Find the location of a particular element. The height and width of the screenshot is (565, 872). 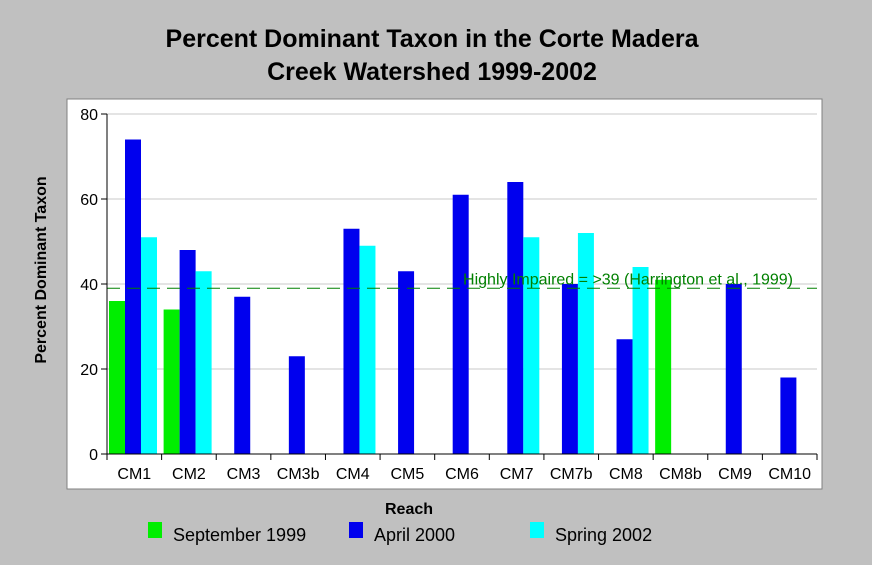

legend: September 1999 April 2000 Spring 2002 is located at coordinates (400, 533).